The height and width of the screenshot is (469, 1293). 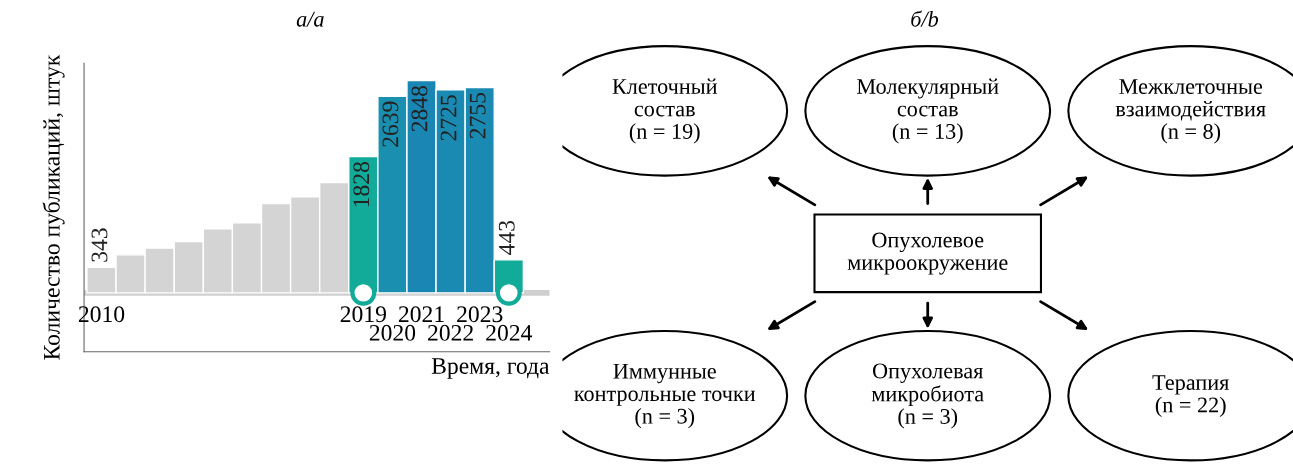 What do you see at coordinates (506, 237) in the screenshot?
I see `data-label: 443` at bounding box center [506, 237].